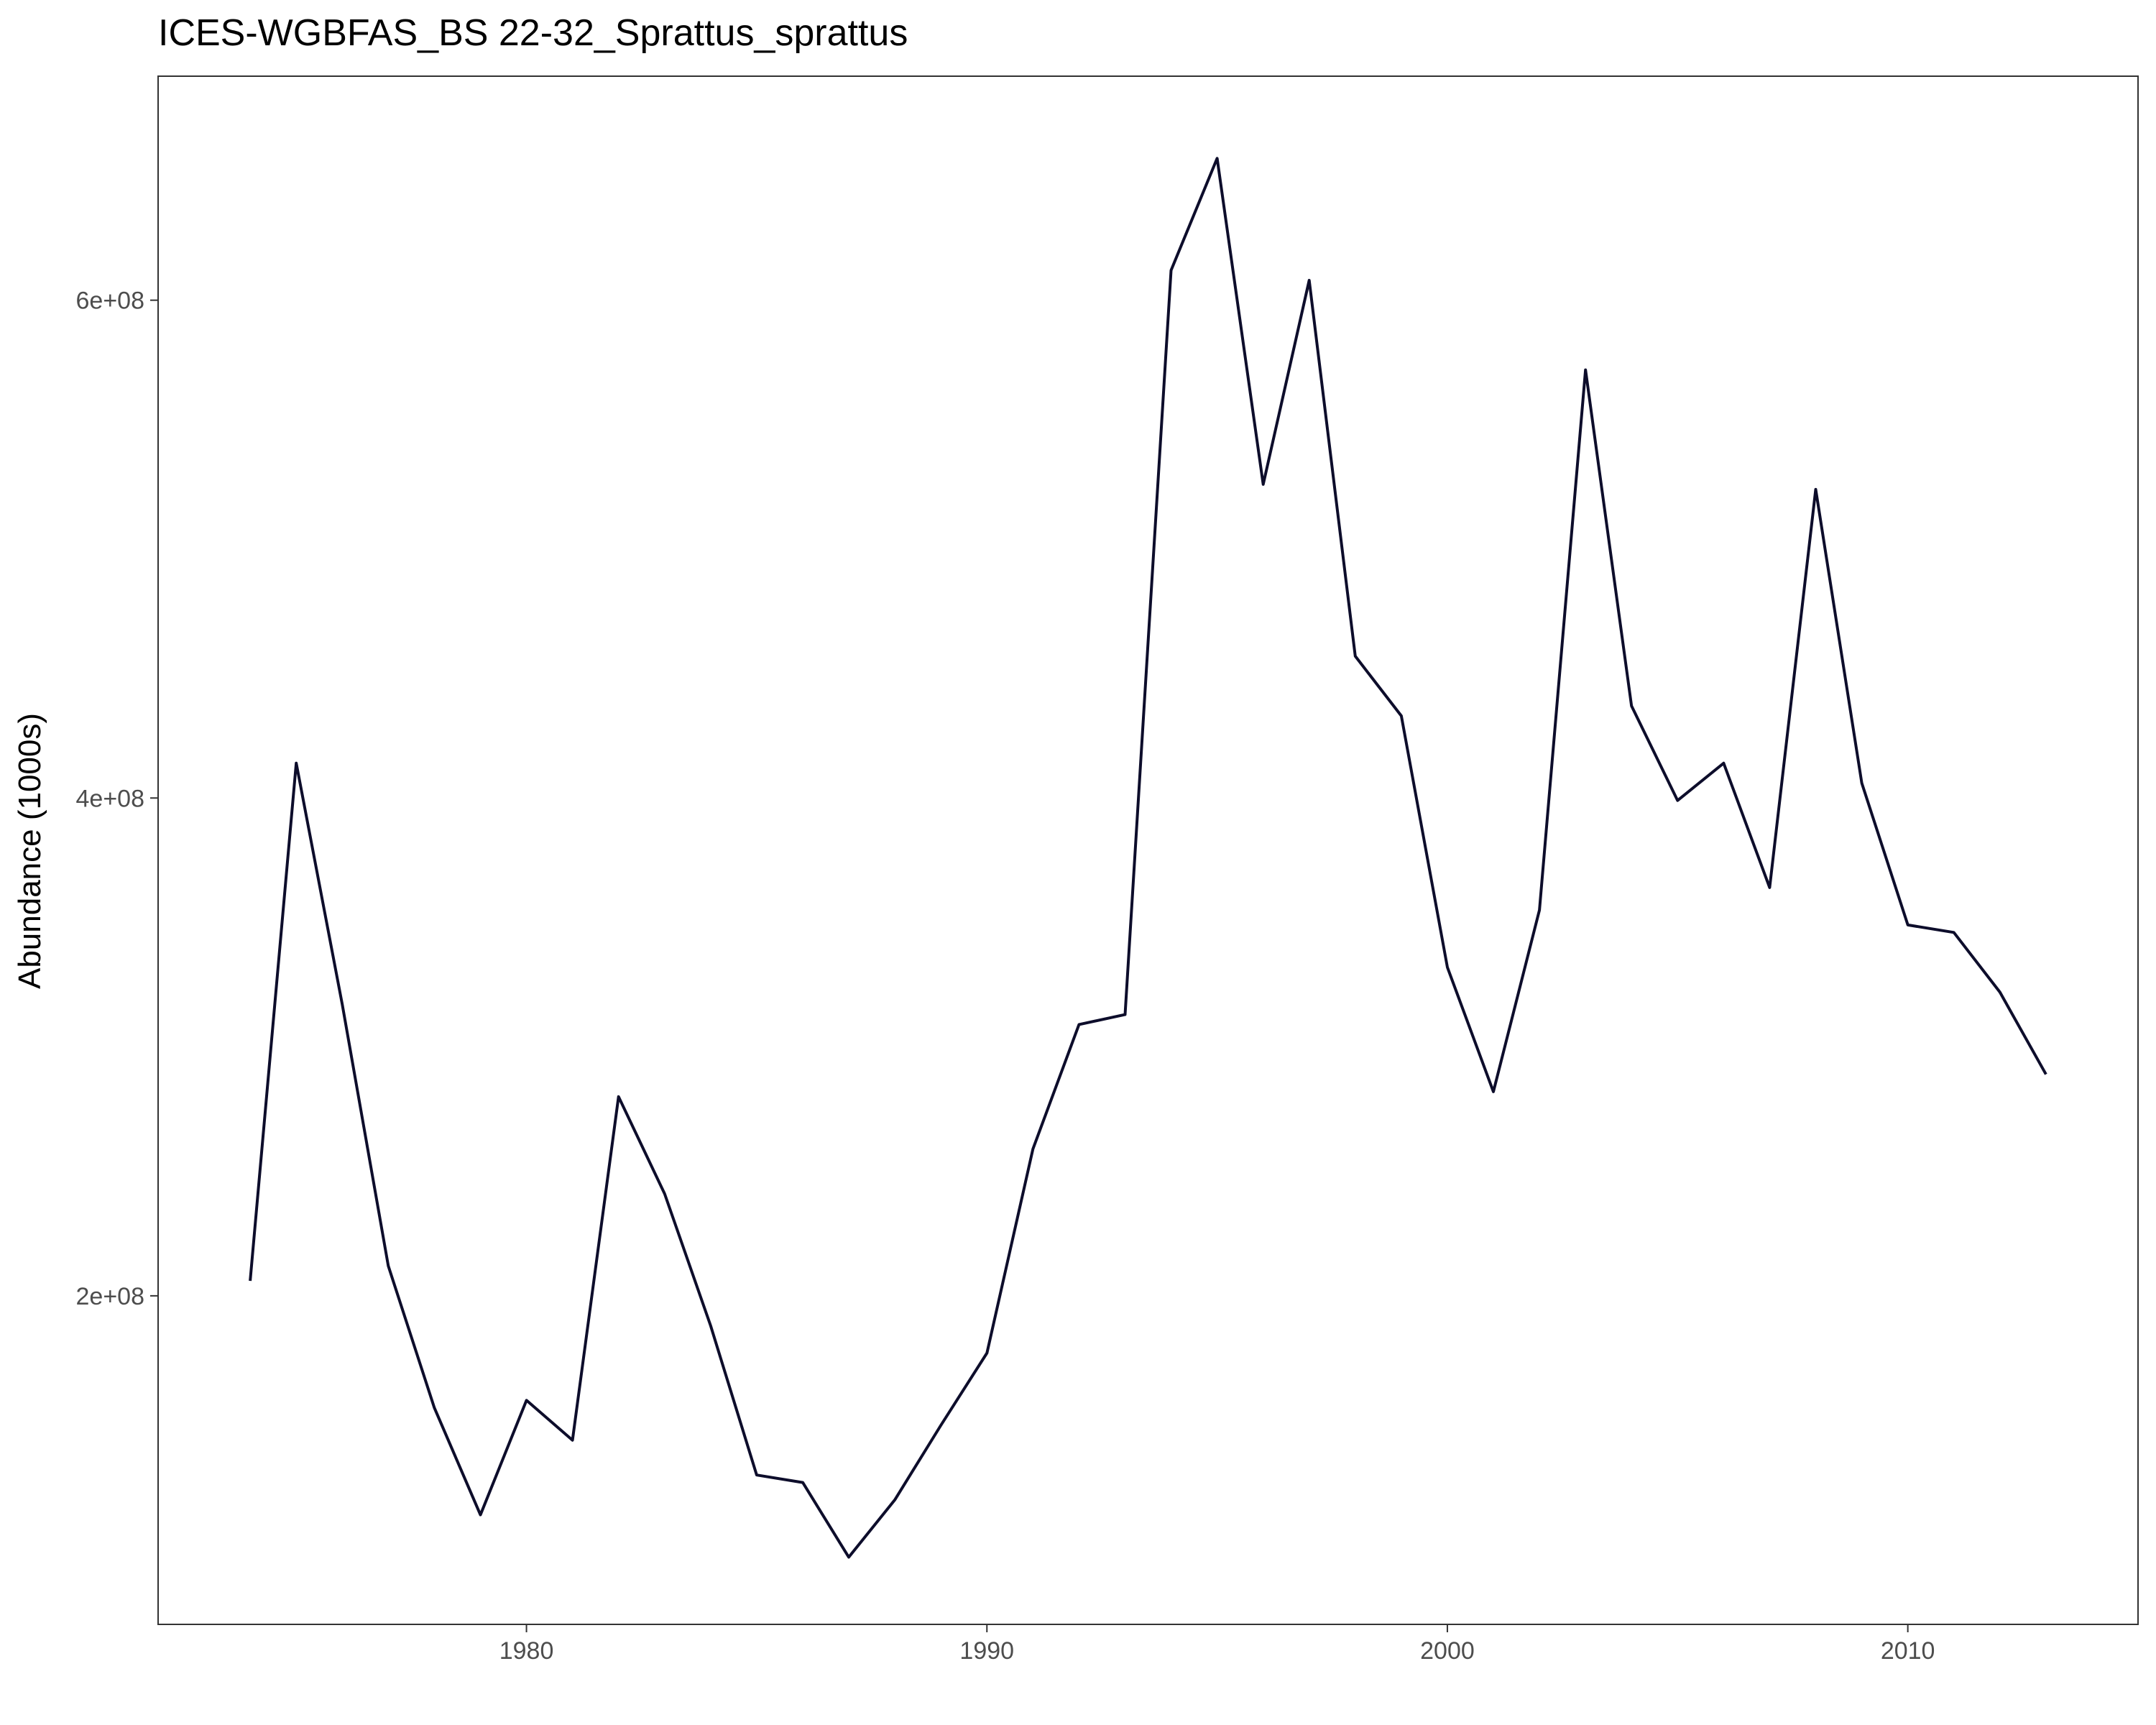  What do you see at coordinates (30, 851) in the screenshot?
I see `y-axis-title: Abundance (1000s)` at bounding box center [30, 851].